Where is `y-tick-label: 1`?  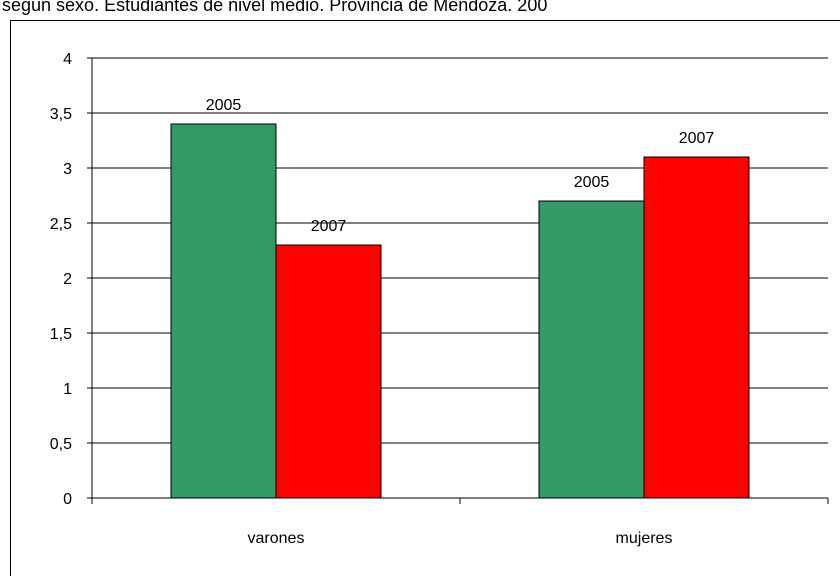
y-tick-label: 1 is located at coordinates (67, 389).